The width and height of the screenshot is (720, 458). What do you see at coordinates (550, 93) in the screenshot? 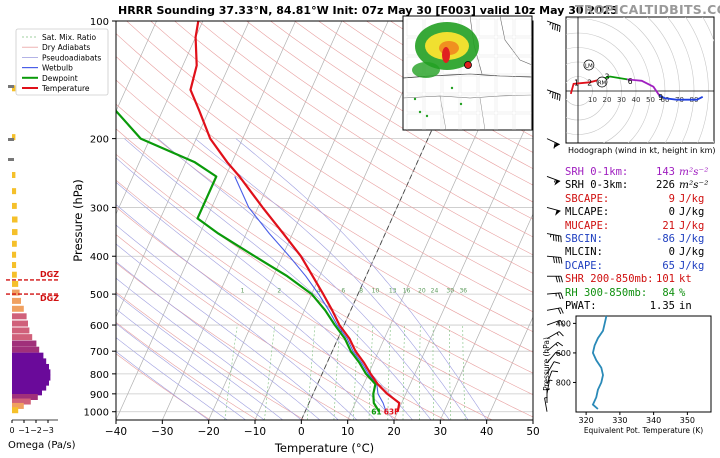
I see `barb-half` at bounding box center [550, 93].